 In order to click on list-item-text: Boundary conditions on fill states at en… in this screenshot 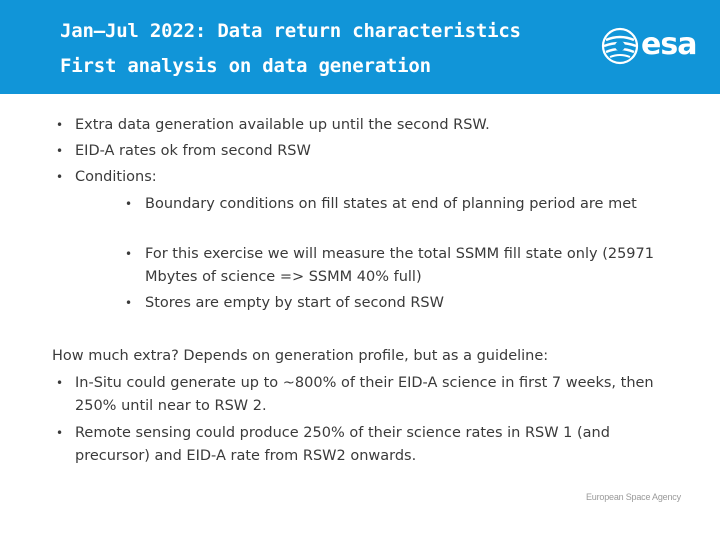, I will do `click(391, 204)`.